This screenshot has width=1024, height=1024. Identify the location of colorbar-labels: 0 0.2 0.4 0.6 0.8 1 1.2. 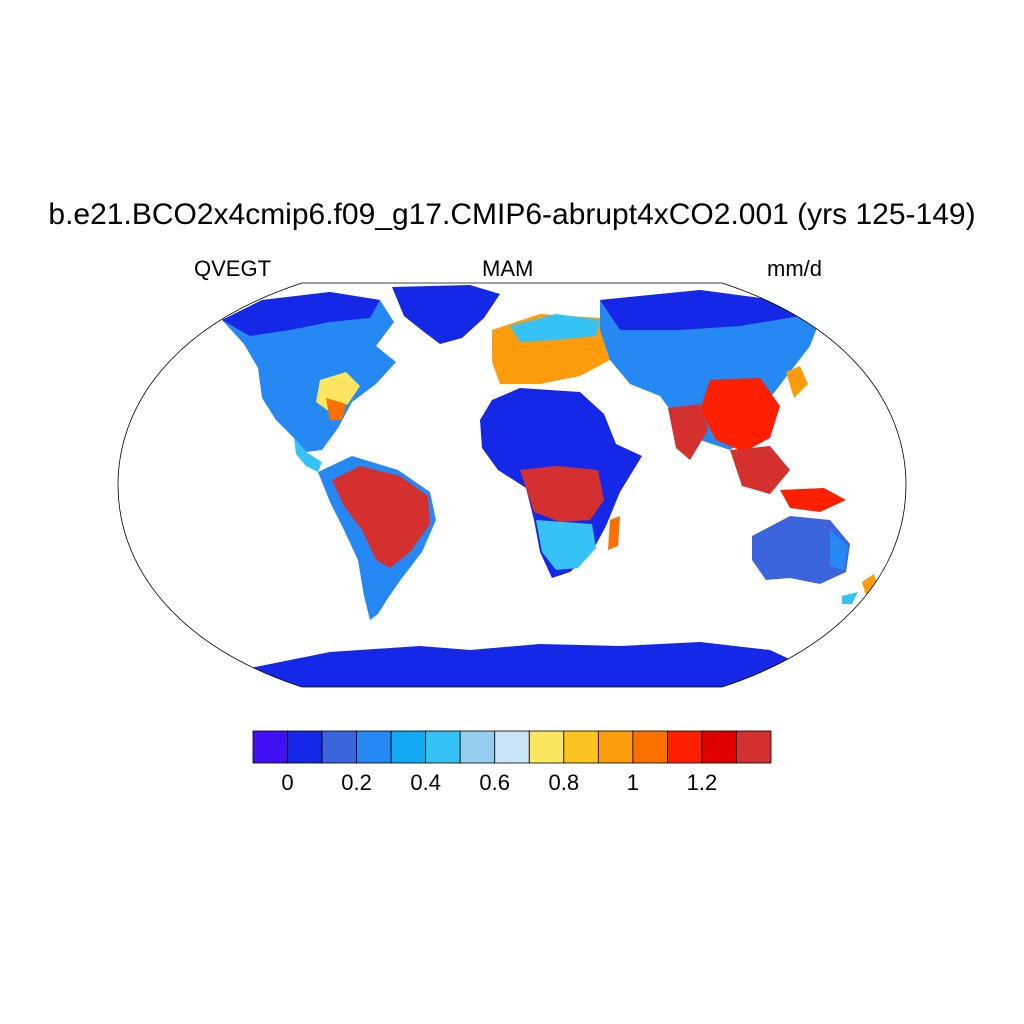
(512, 785).